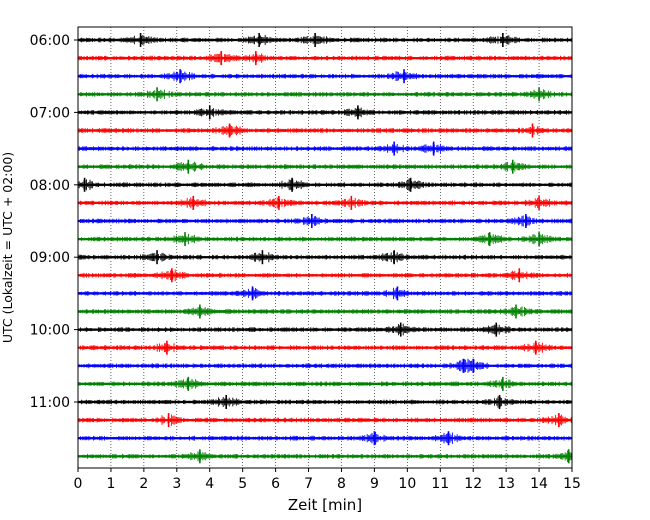  I want to click on y-tick-label: 10:00, so click(50, 331).